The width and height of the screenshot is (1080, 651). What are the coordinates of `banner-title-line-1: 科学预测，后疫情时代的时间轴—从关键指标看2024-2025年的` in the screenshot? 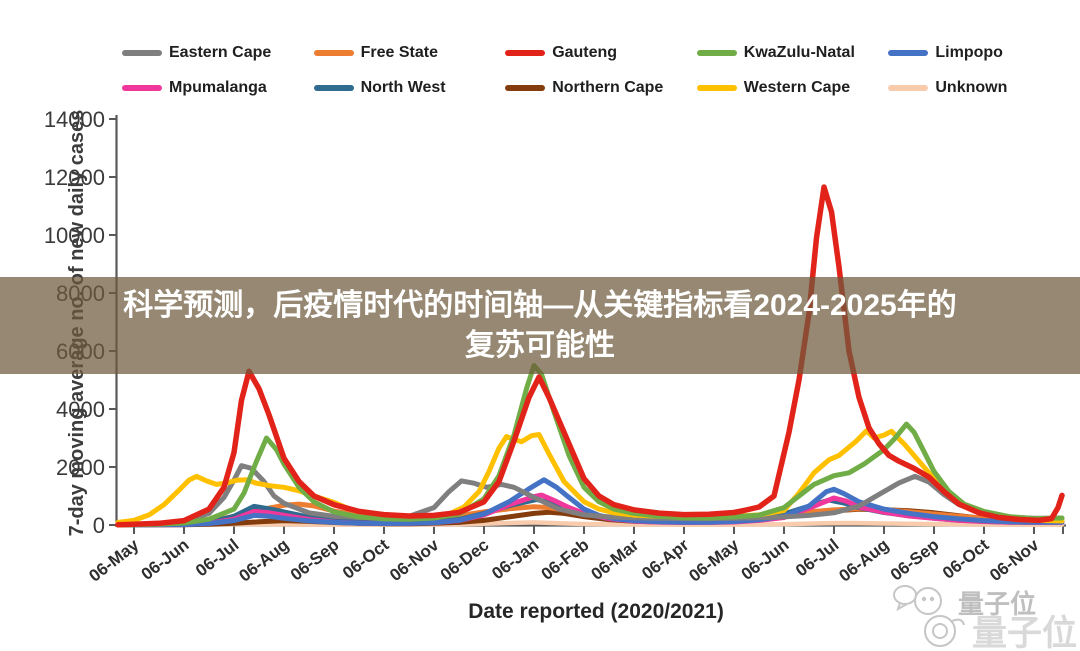 It's located at (540, 305).